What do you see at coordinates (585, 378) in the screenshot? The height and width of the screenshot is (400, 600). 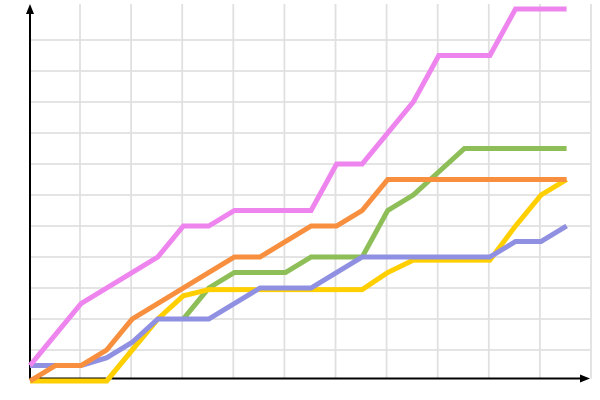 I see `x-axis-arrow-icon` at bounding box center [585, 378].